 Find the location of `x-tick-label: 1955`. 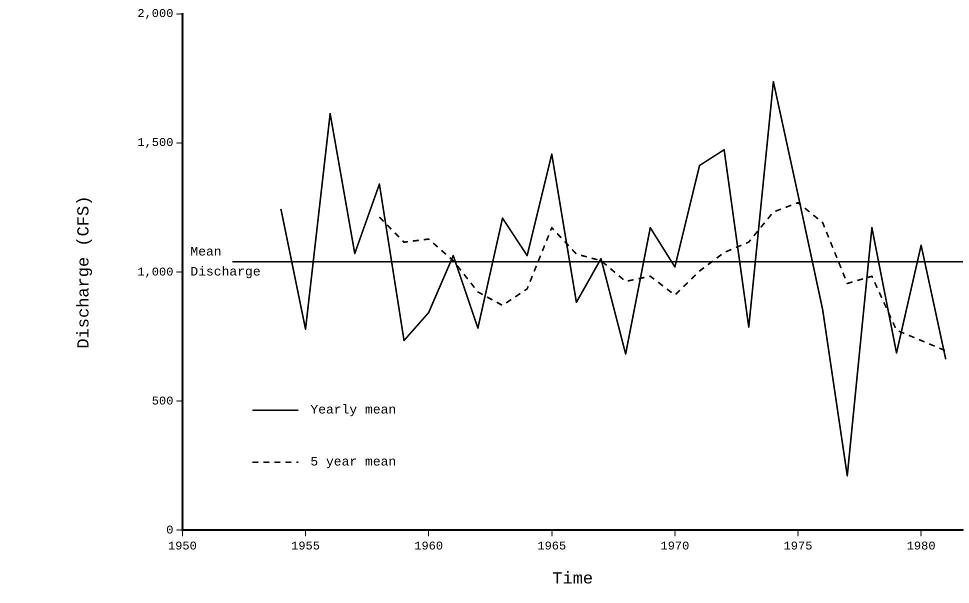

x-tick-label: 1955 is located at coordinates (305, 547).